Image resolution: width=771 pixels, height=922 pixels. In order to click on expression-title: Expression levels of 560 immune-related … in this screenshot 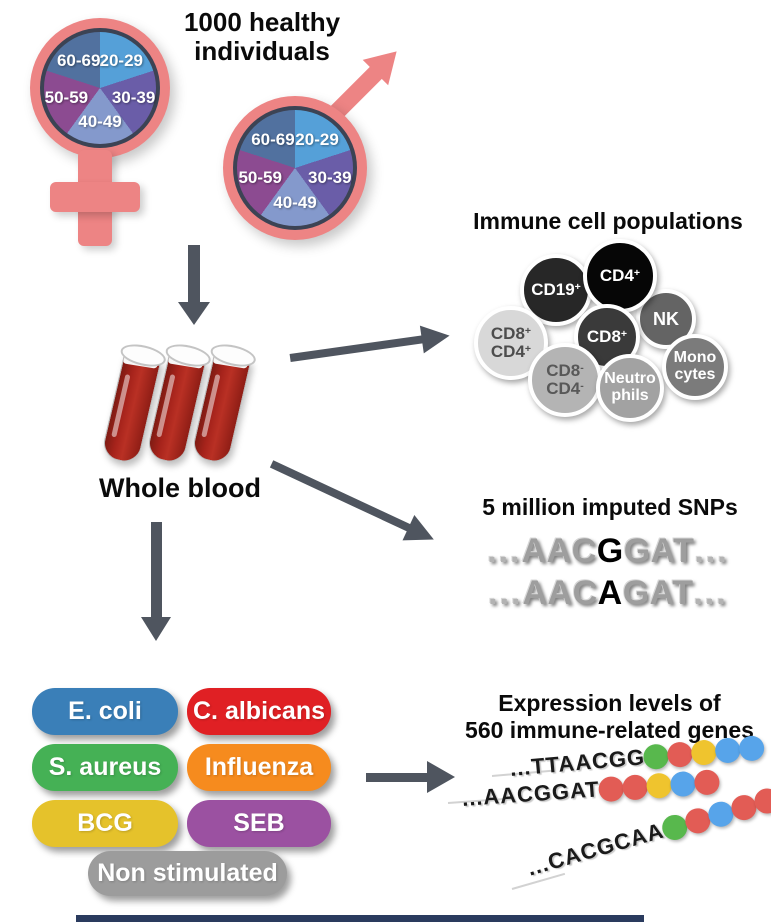, I will do `click(609, 717)`.